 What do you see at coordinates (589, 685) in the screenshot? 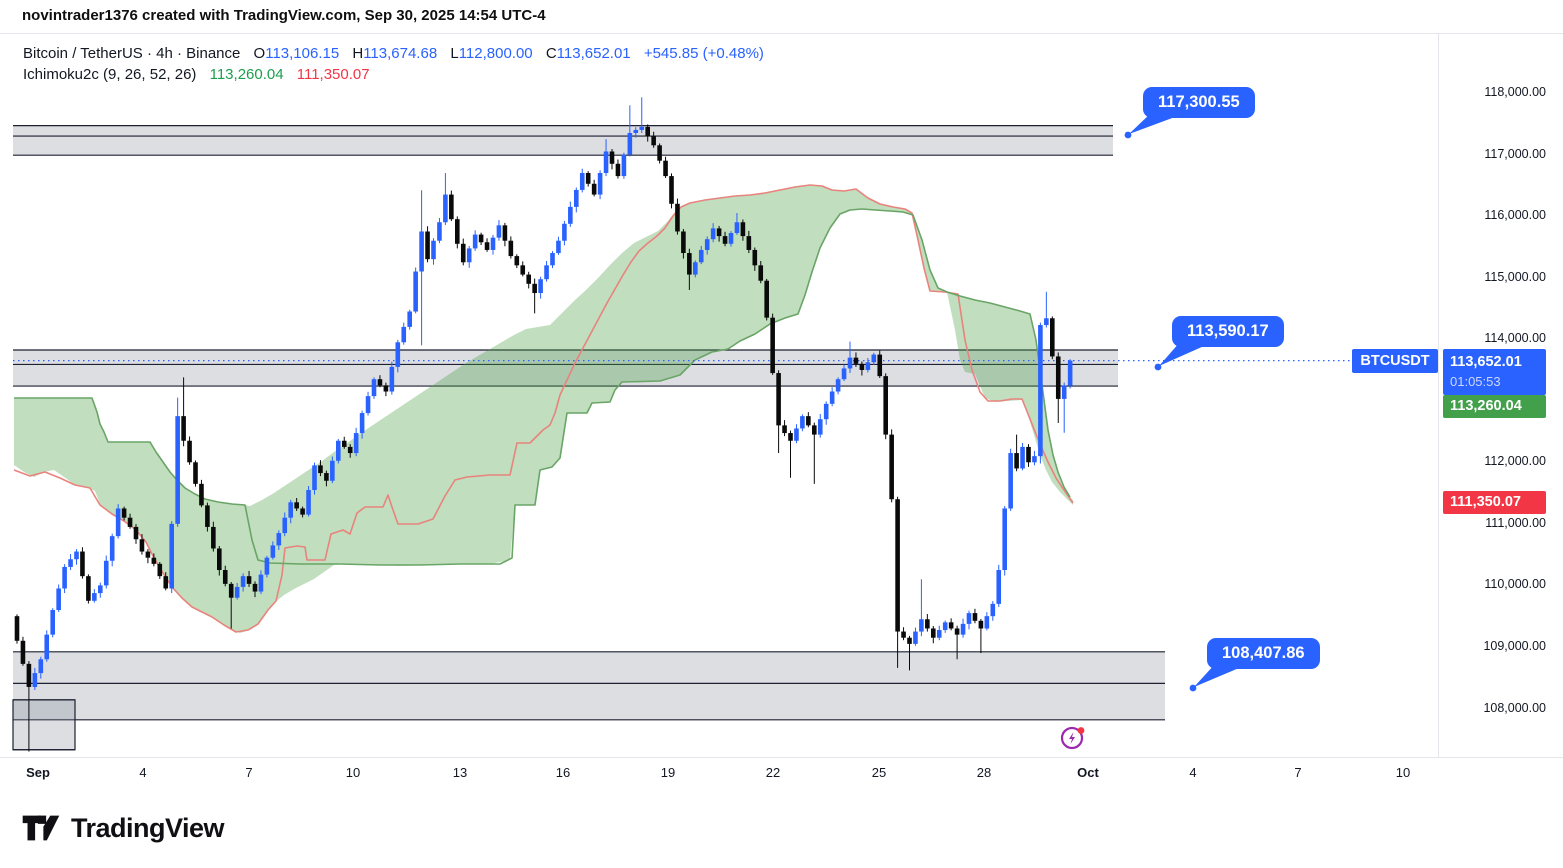
I see `demand-zone-lower` at bounding box center [589, 685].